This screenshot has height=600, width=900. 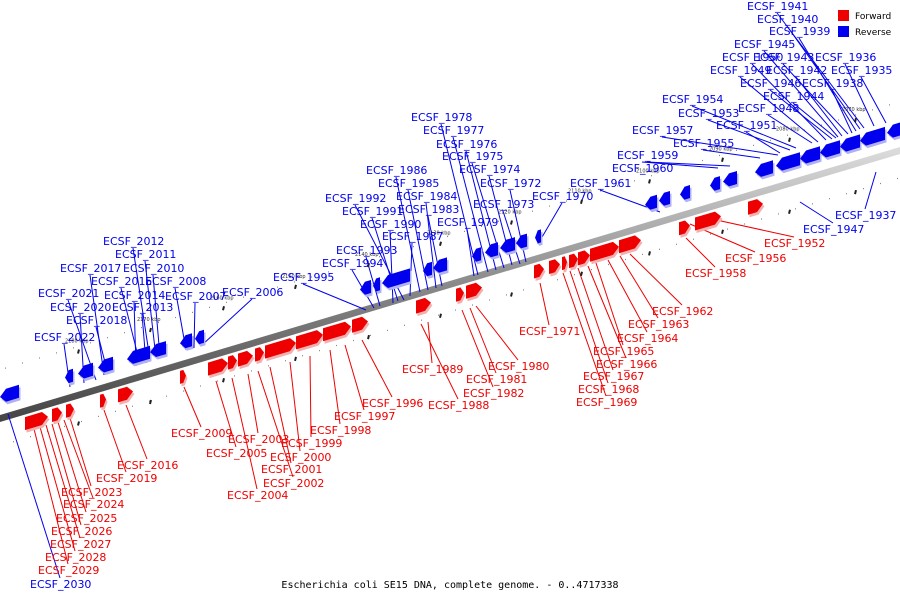 I want to click on reverse-gene-label: ECSF_1941, so click(x=777, y=6).